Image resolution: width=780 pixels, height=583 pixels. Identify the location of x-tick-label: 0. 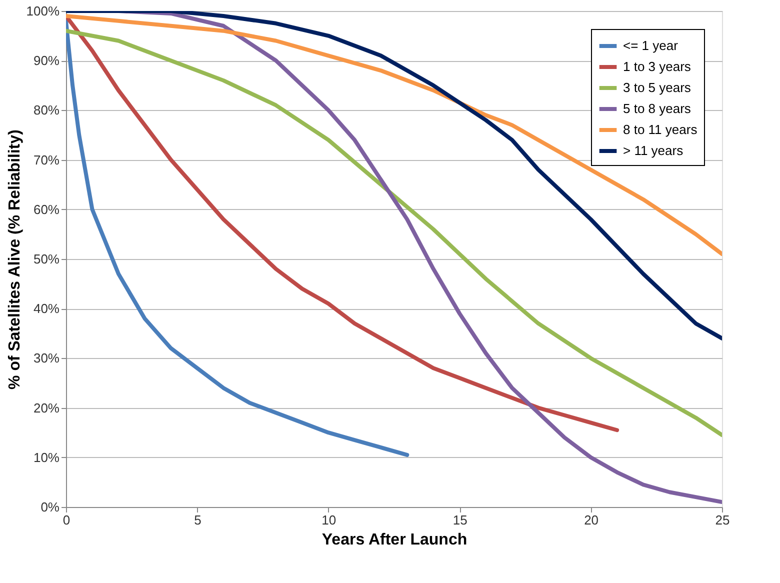
(66, 520).